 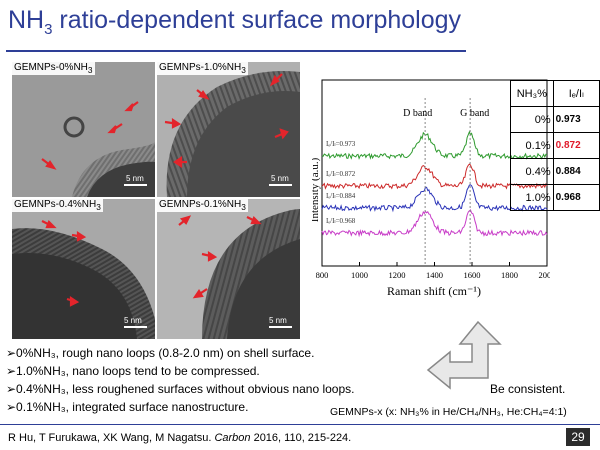 What do you see at coordinates (53, 68) in the screenshot?
I see `tem-label-0pct: GEMNPs-0%NH3` at bounding box center [53, 68].